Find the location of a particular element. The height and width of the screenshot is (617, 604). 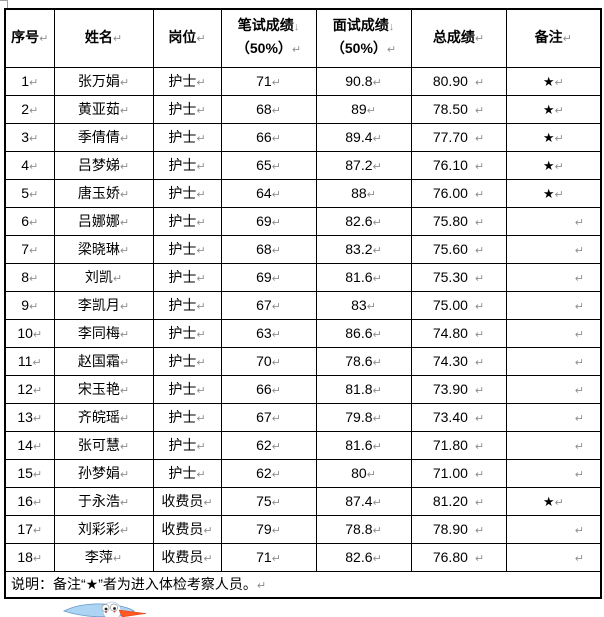

cell-written: 71↵ is located at coordinates (268, 557).